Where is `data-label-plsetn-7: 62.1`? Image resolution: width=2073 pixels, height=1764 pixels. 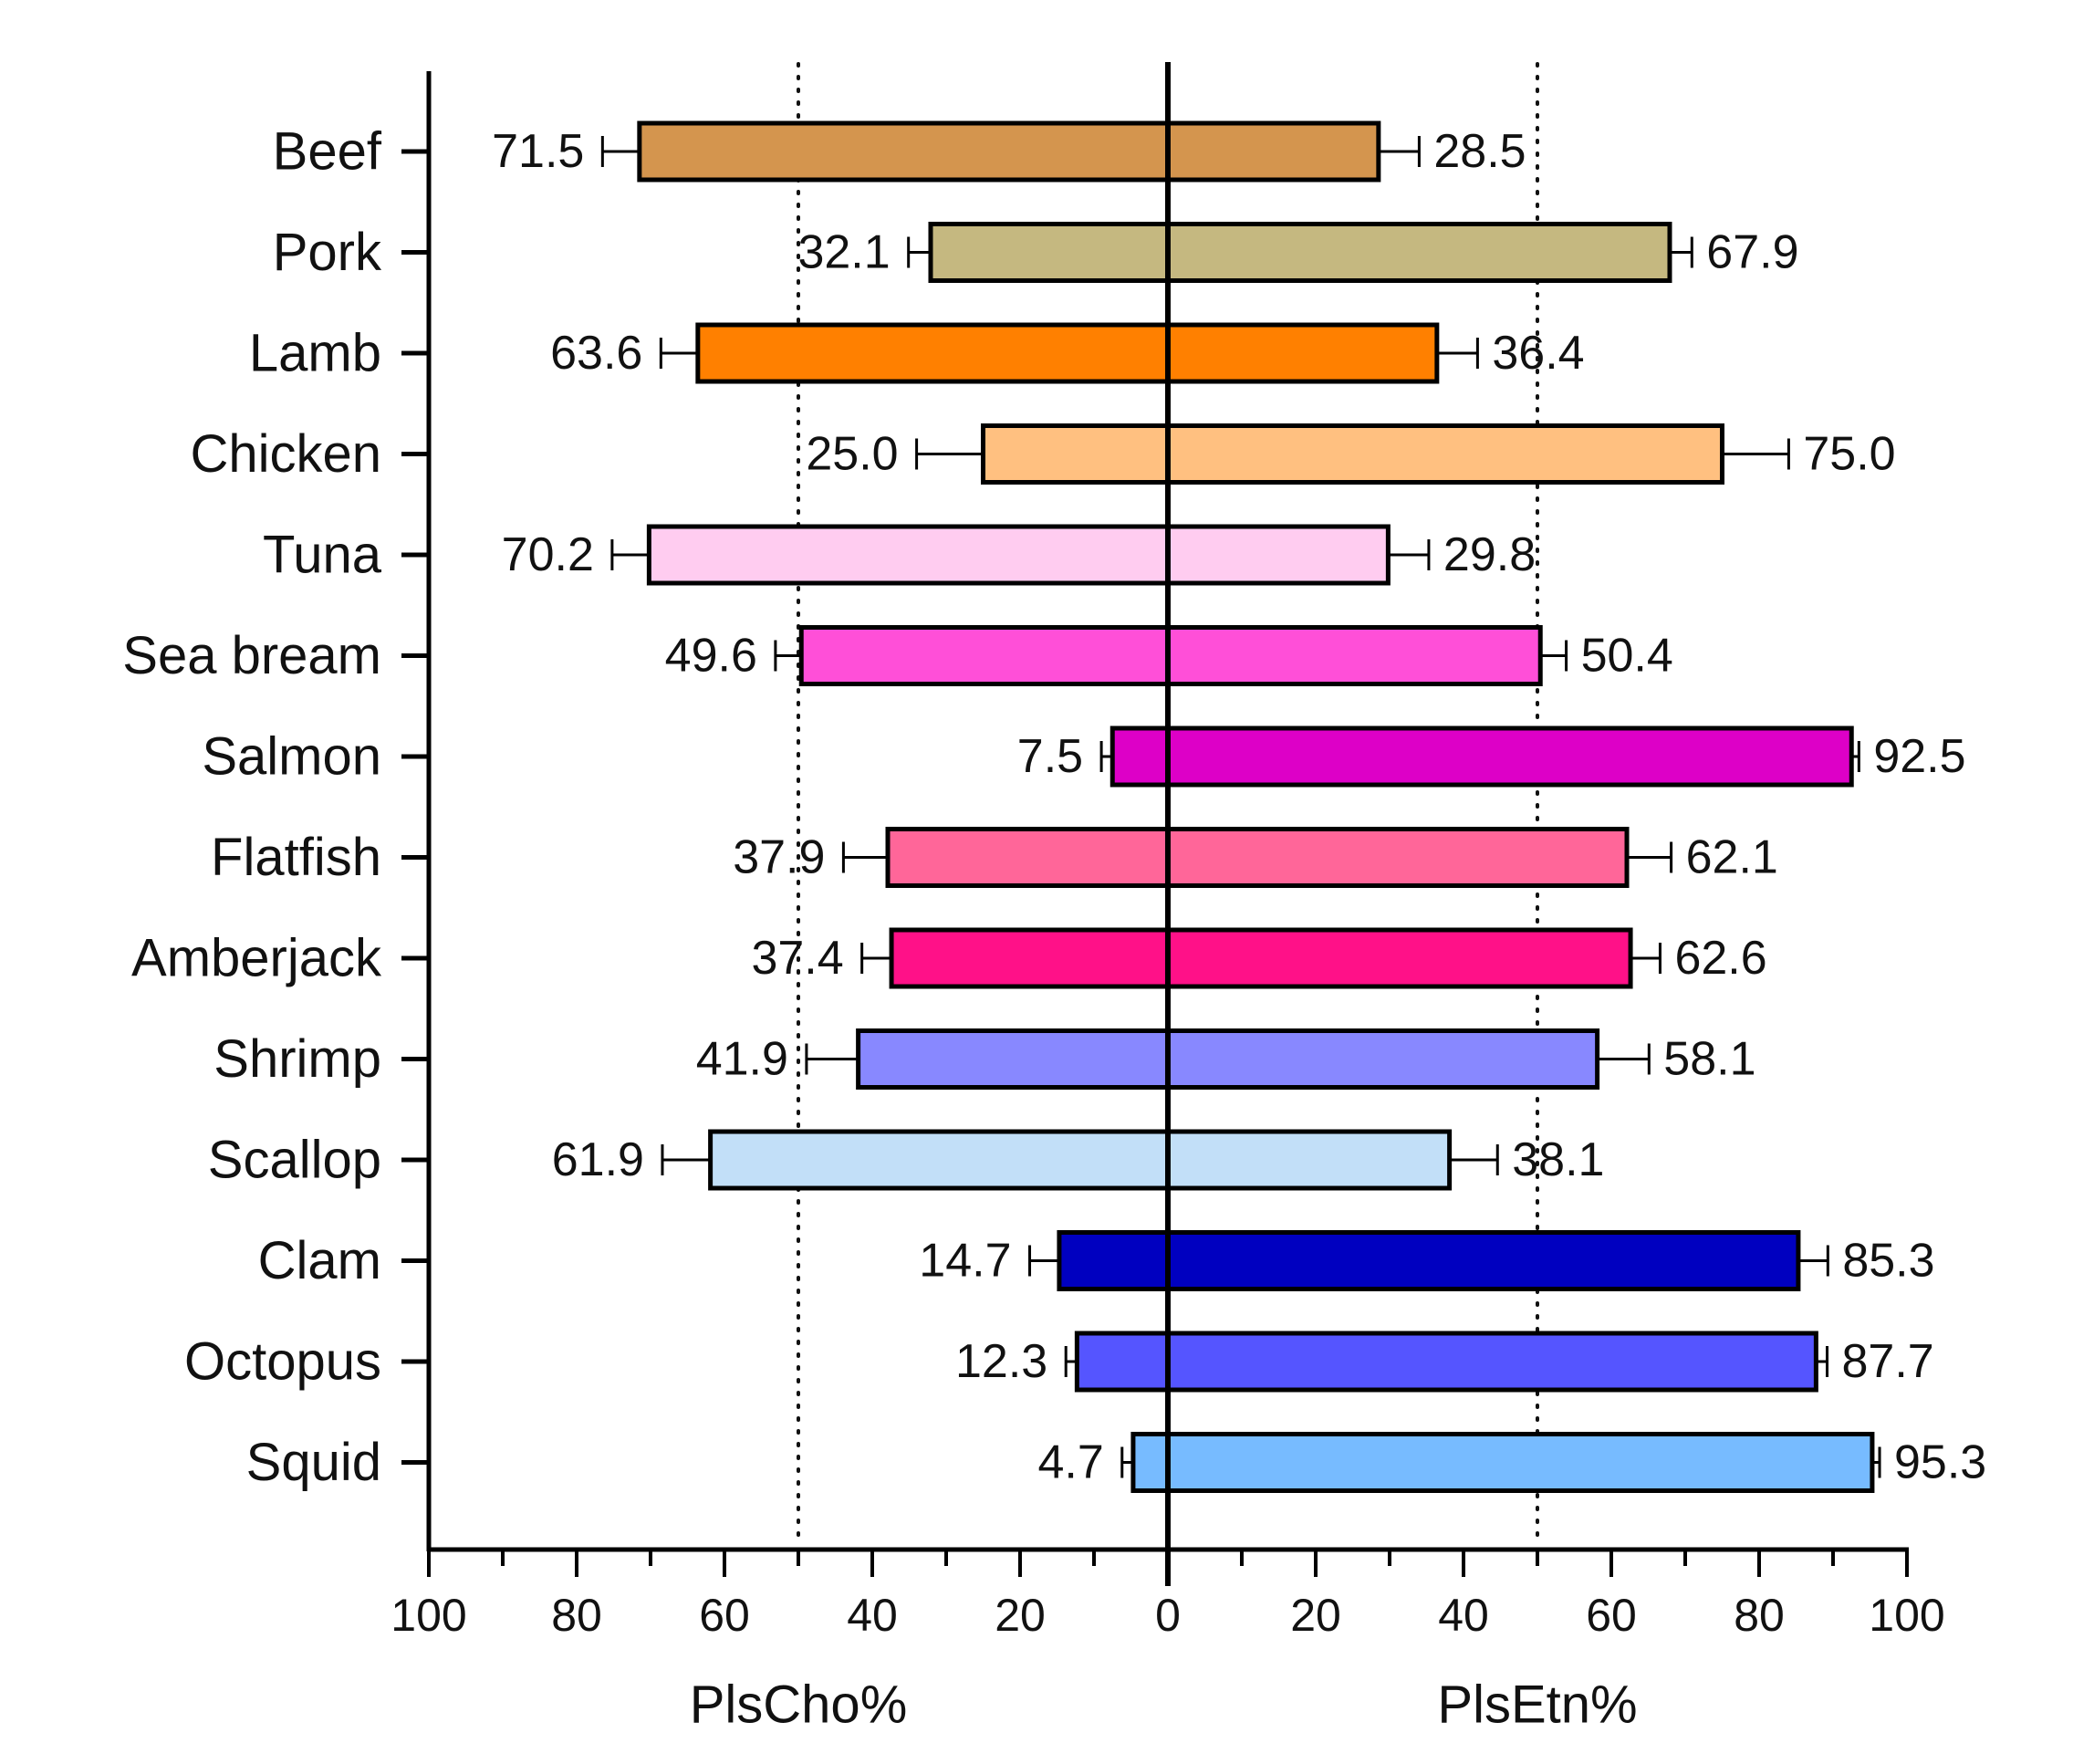
data-label-plsetn-7: 62.1 is located at coordinates (1732, 857).